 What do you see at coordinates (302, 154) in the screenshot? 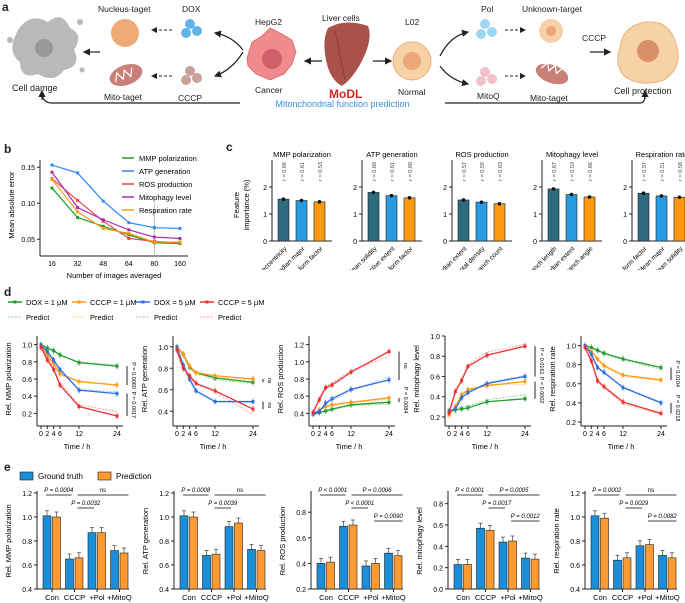
I see `subplot-title: MMP polarization` at bounding box center [302, 154].